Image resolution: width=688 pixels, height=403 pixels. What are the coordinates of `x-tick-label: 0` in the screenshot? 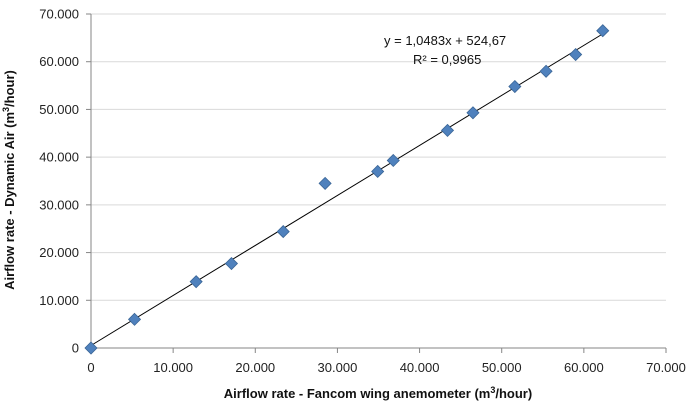 It's located at (90, 367).